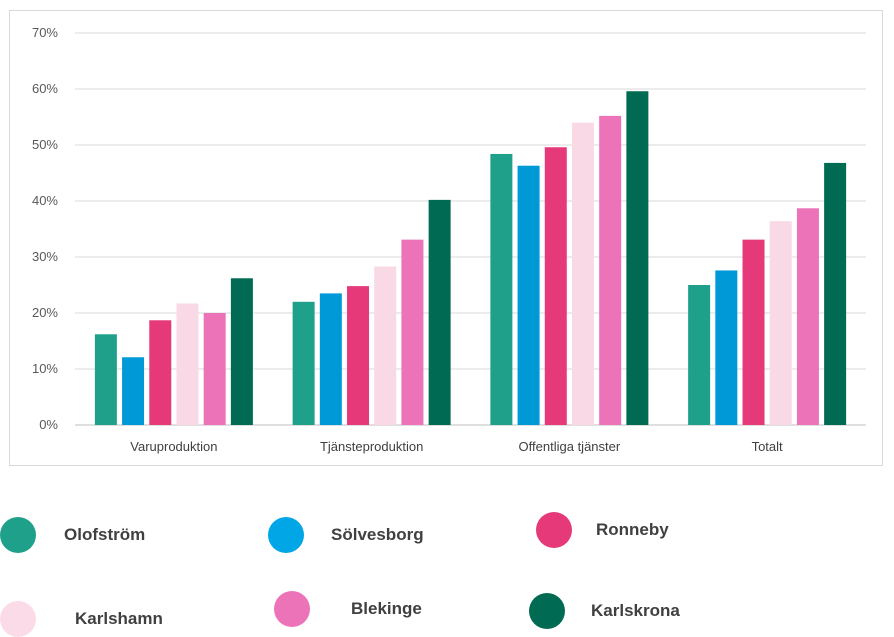 This screenshot has width=894, height=637. What do you see at coordinates (48, 424) in the screenshot?
I see `y-tick-label: 0%` at bounding box center [48, 424].